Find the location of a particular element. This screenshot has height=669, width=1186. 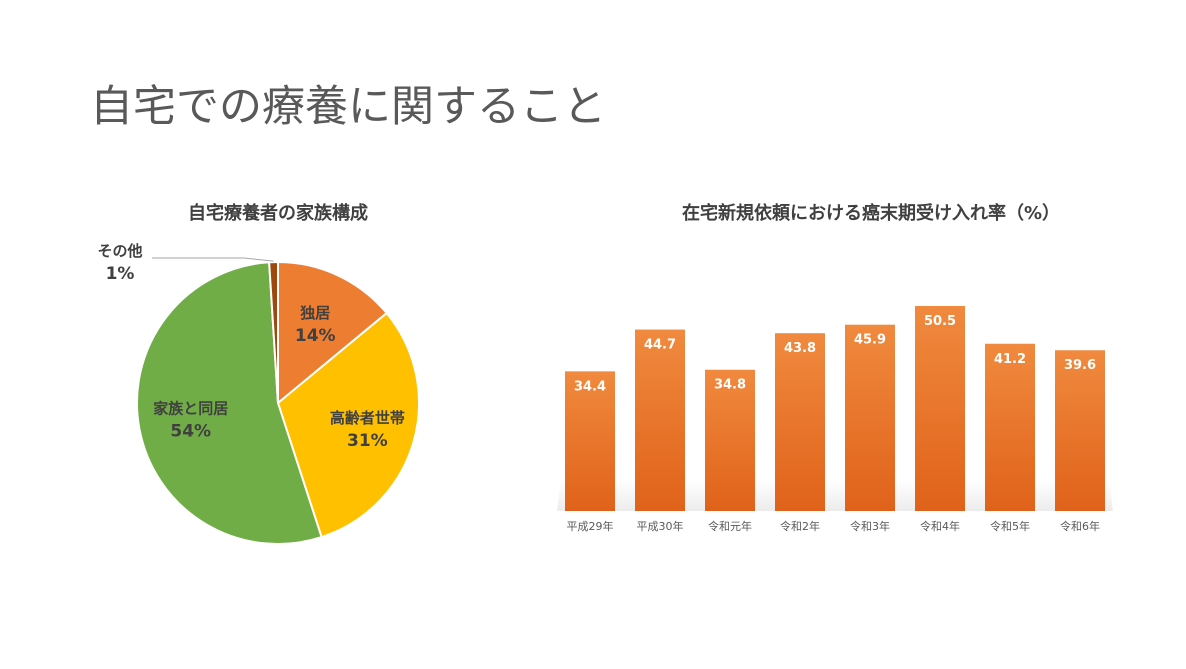

bar-category-label-r5: 令和5年 is located at coordinates (1010, 526).